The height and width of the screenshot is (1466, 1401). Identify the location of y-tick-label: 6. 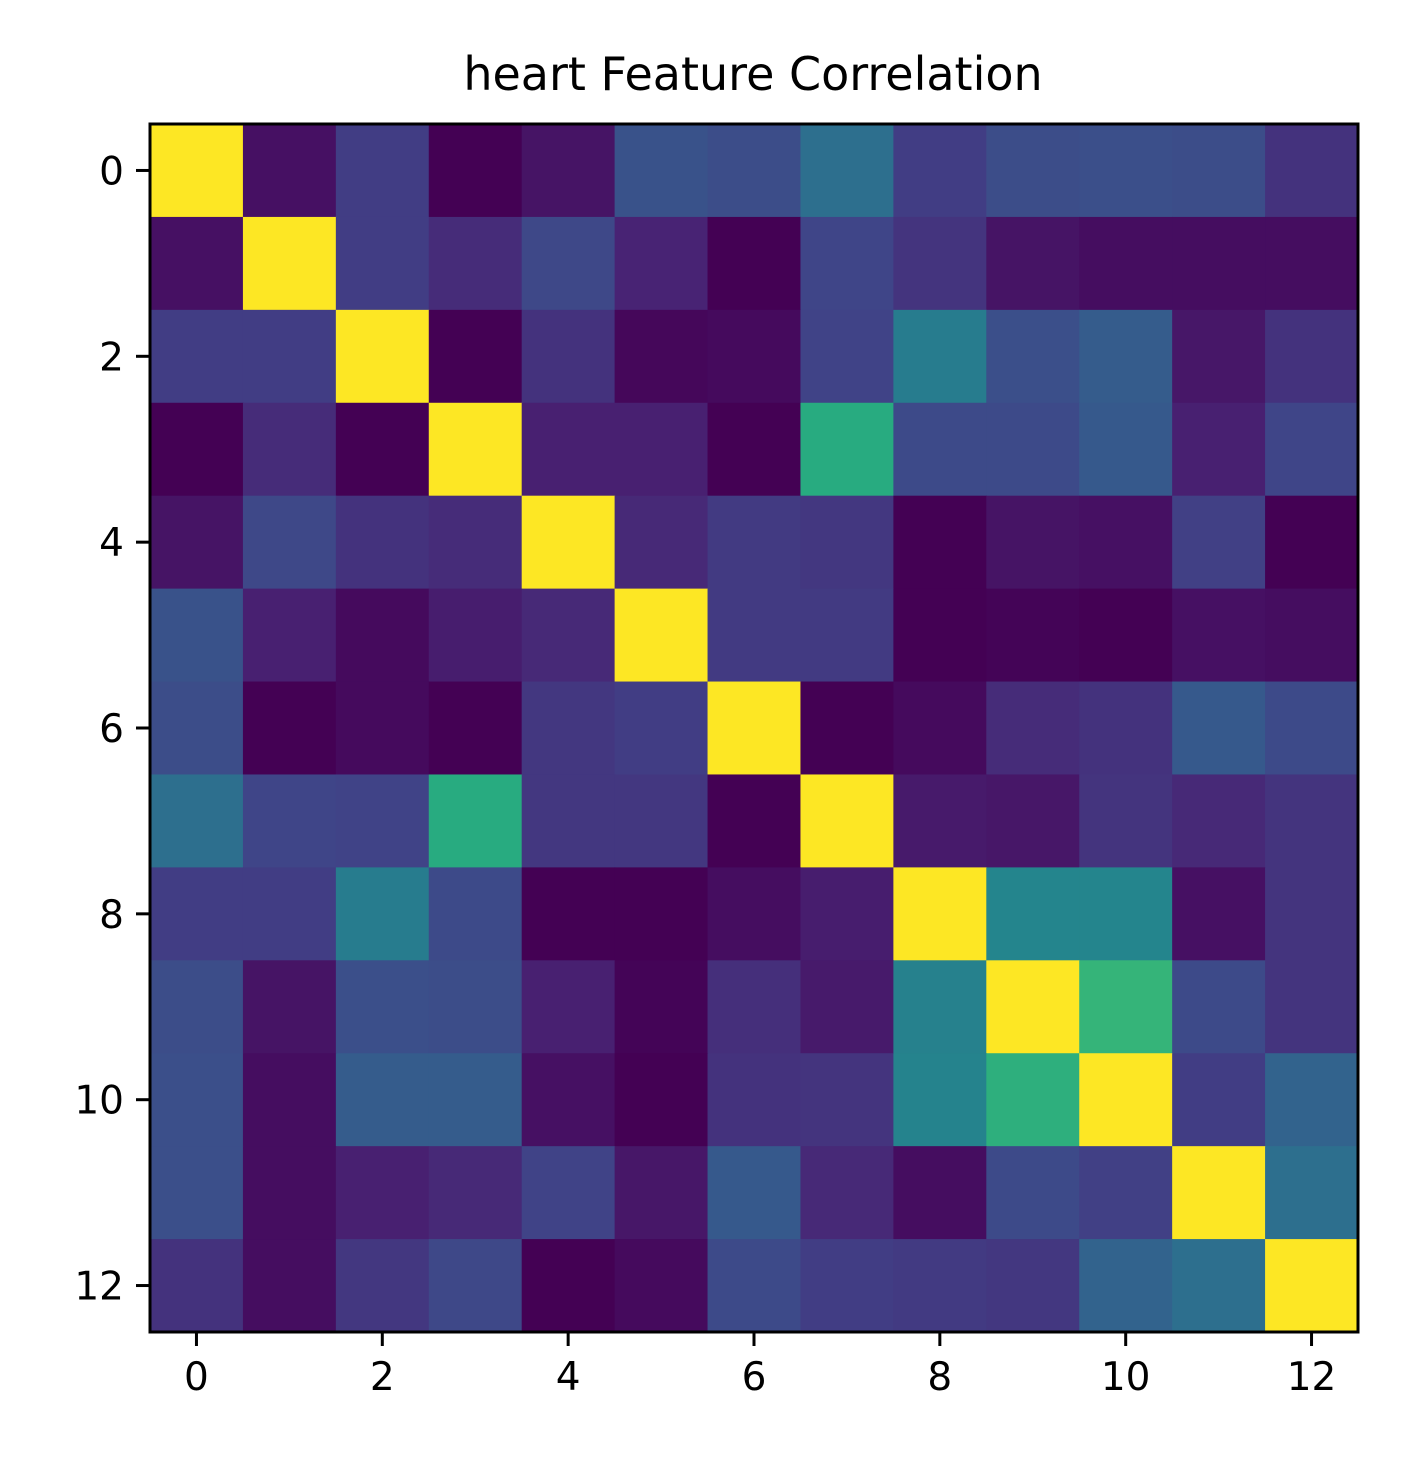
(111, 729).